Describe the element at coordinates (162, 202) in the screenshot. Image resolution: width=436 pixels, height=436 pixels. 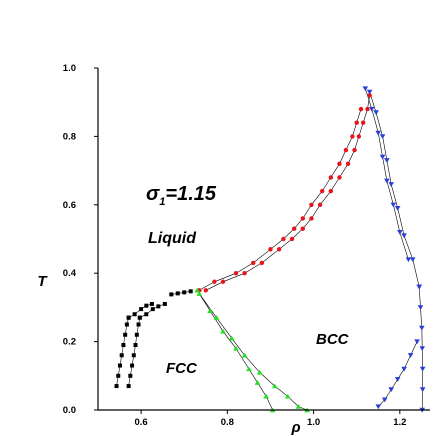
I see `sigma-subscript: 1` at that location.